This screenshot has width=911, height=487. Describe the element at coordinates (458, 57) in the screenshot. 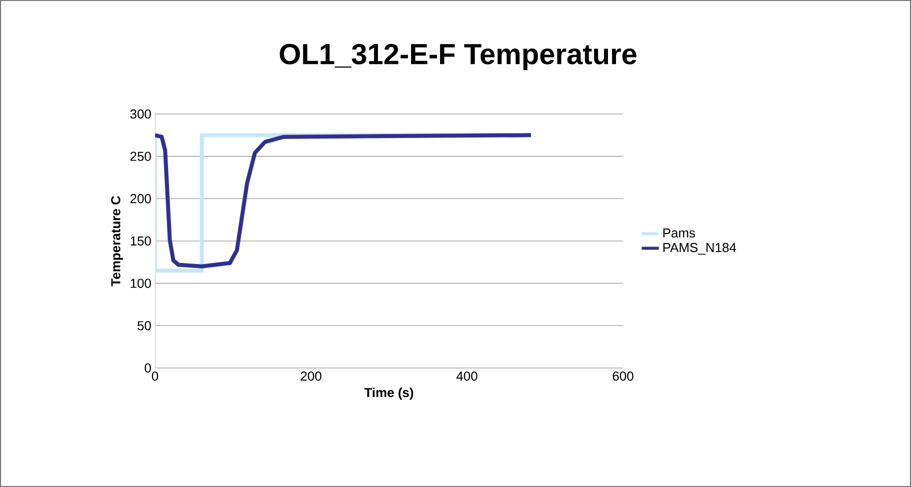

I see `chart-title: OL1_312-E-F Temperature` at that location.